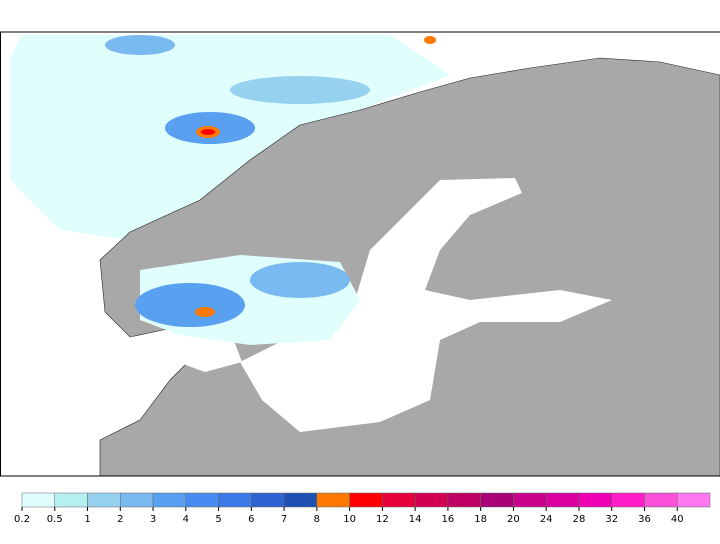  I want to click on legend-label: 2, so click(120, 519).